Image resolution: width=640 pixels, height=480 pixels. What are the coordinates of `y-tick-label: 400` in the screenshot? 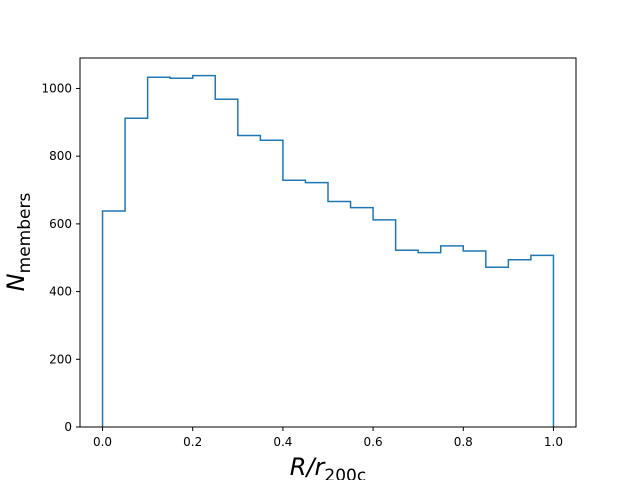 It's located at (60, 292).